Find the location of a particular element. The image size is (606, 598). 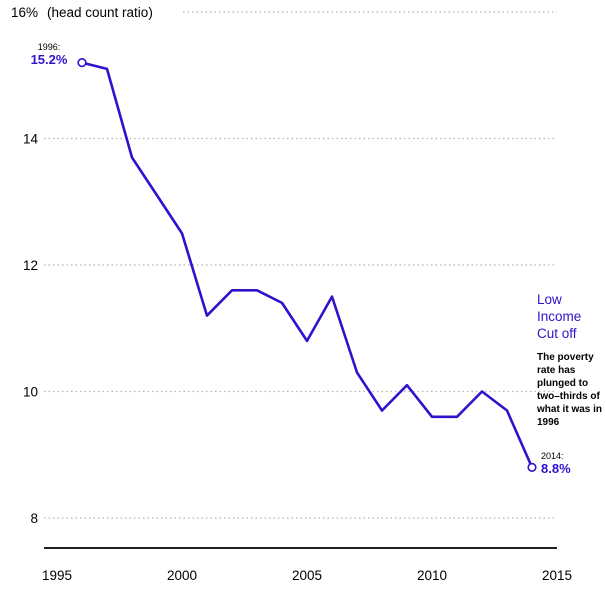

svg-text: 2010 is located at coordinates (432, 575).